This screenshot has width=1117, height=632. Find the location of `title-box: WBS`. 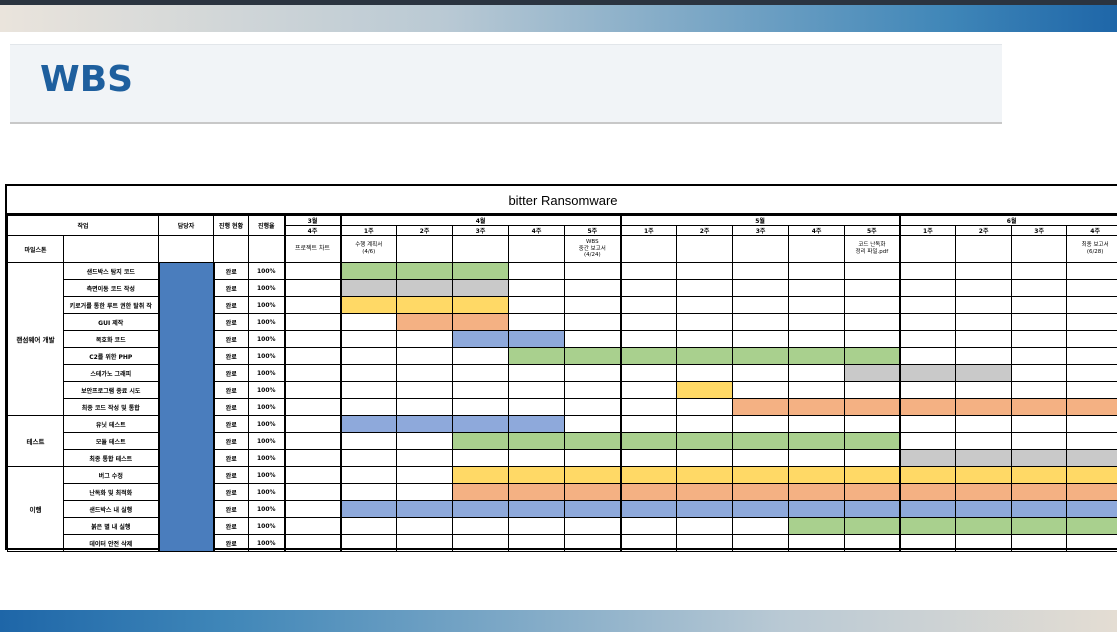

title-box: WBS is located at coordinates (506, 84).